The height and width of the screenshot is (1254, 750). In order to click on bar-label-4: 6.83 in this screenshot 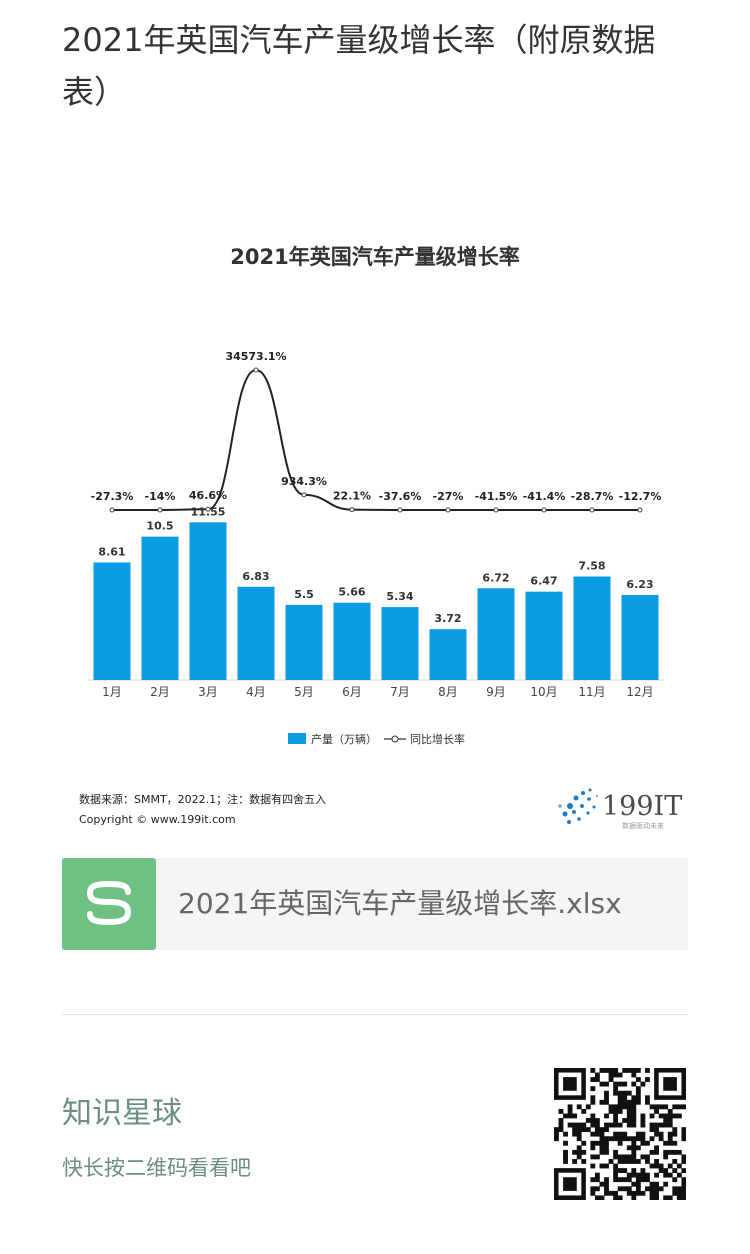, I will do `click(255, 576)`.